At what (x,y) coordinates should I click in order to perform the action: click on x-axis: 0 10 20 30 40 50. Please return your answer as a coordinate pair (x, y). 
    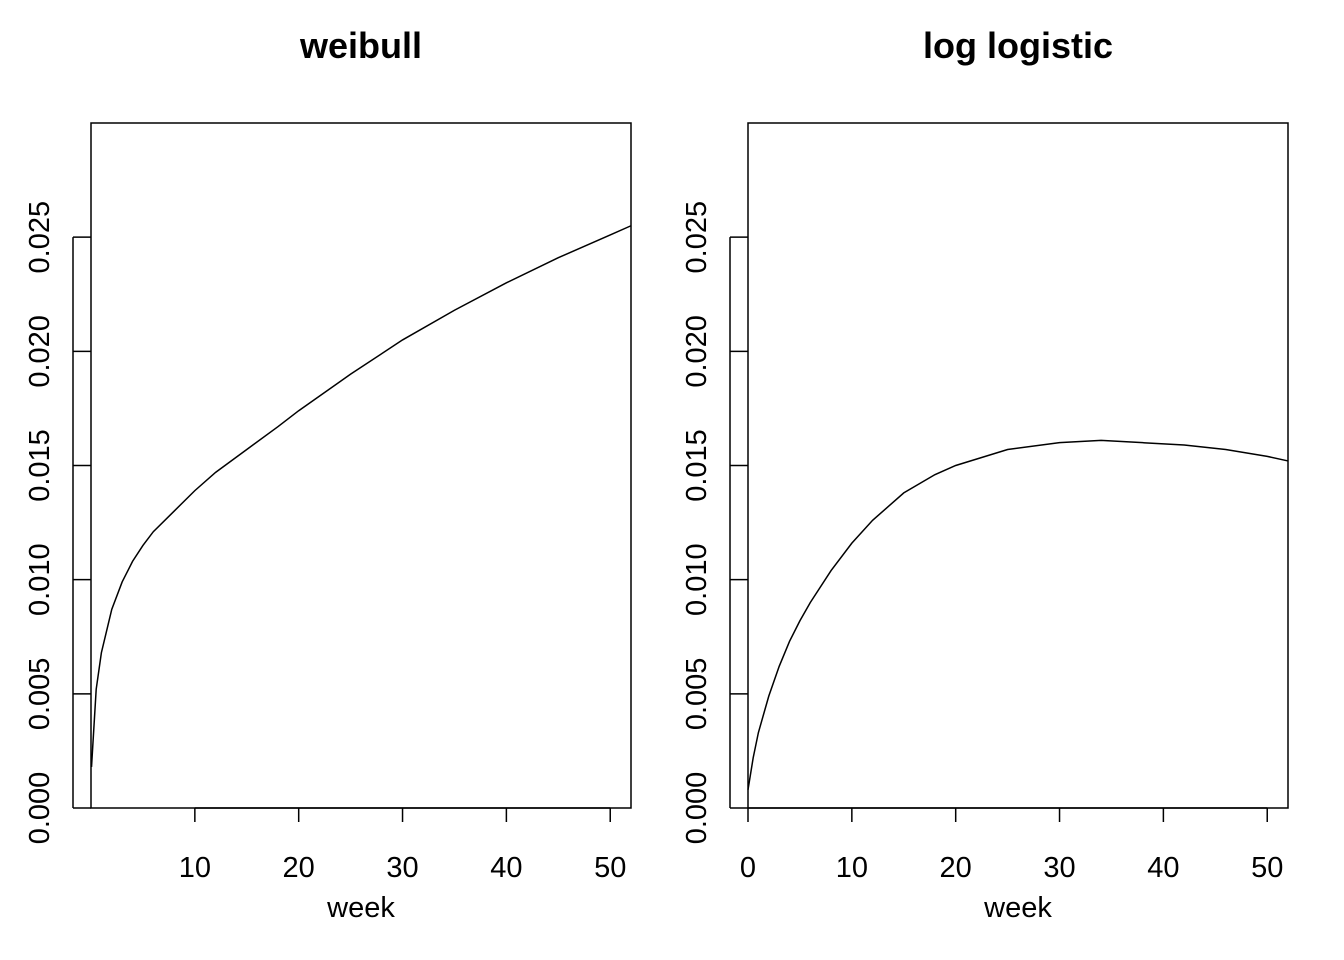
    Looking at the image, I should click on (1011, 845).